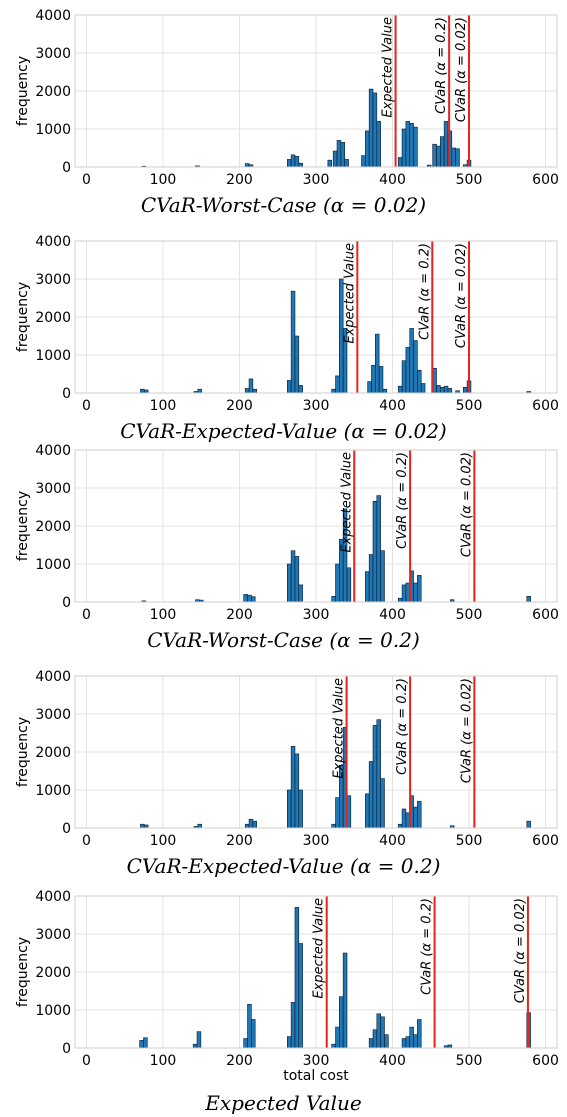 The width and height of the screenshot is (567, 1117). What do you see at coordinates (316, 180) in the screenshot?
I see `x-tick-label: 300` at bounding box center [316, 180].